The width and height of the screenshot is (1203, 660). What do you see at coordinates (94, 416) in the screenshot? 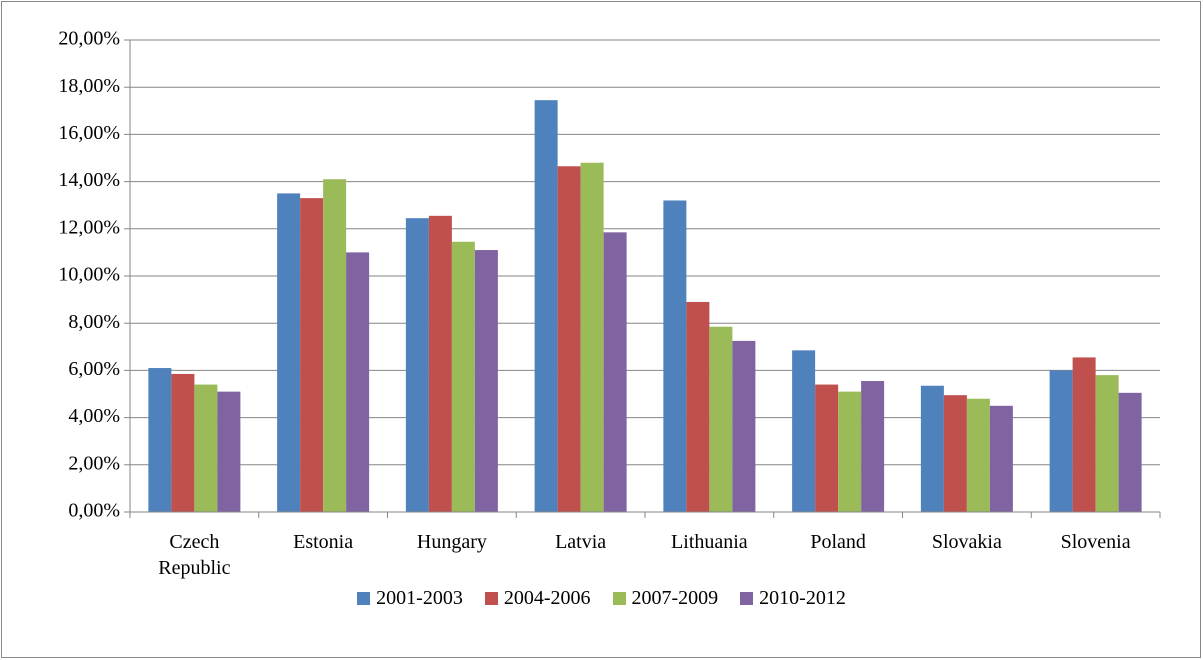
I see `y-tick-label: 4,00%` at bounding box center [94, 416].